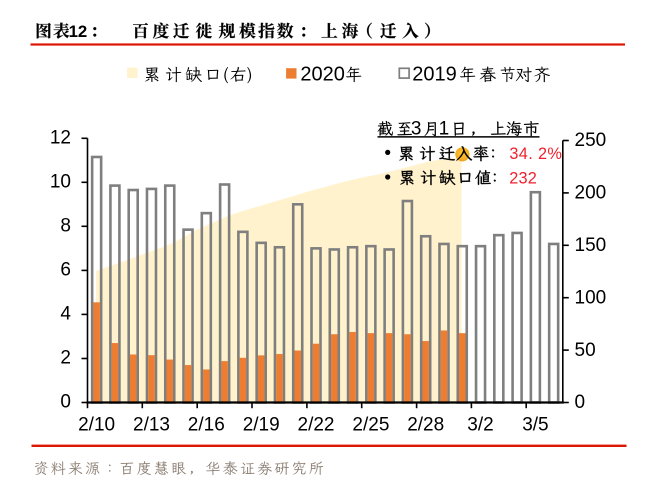 This screenshot has height=496, width=646. What do you see at coordinates (322, 75) in the screenshot?
I see `svg-text: 2020` at bounding box center [322, 75].